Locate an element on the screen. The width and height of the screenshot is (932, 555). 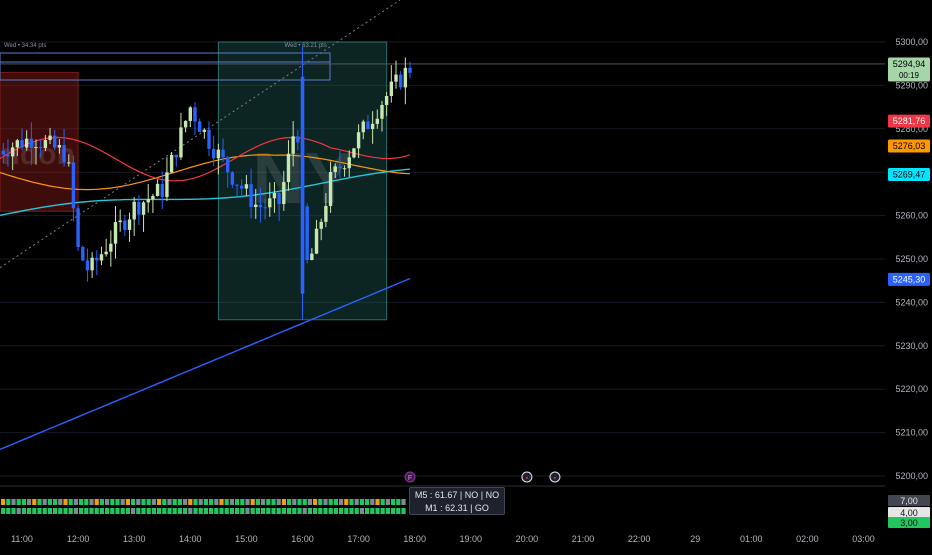
price-badge-label-0: 5294,94 is located at coordinates (909, 64).